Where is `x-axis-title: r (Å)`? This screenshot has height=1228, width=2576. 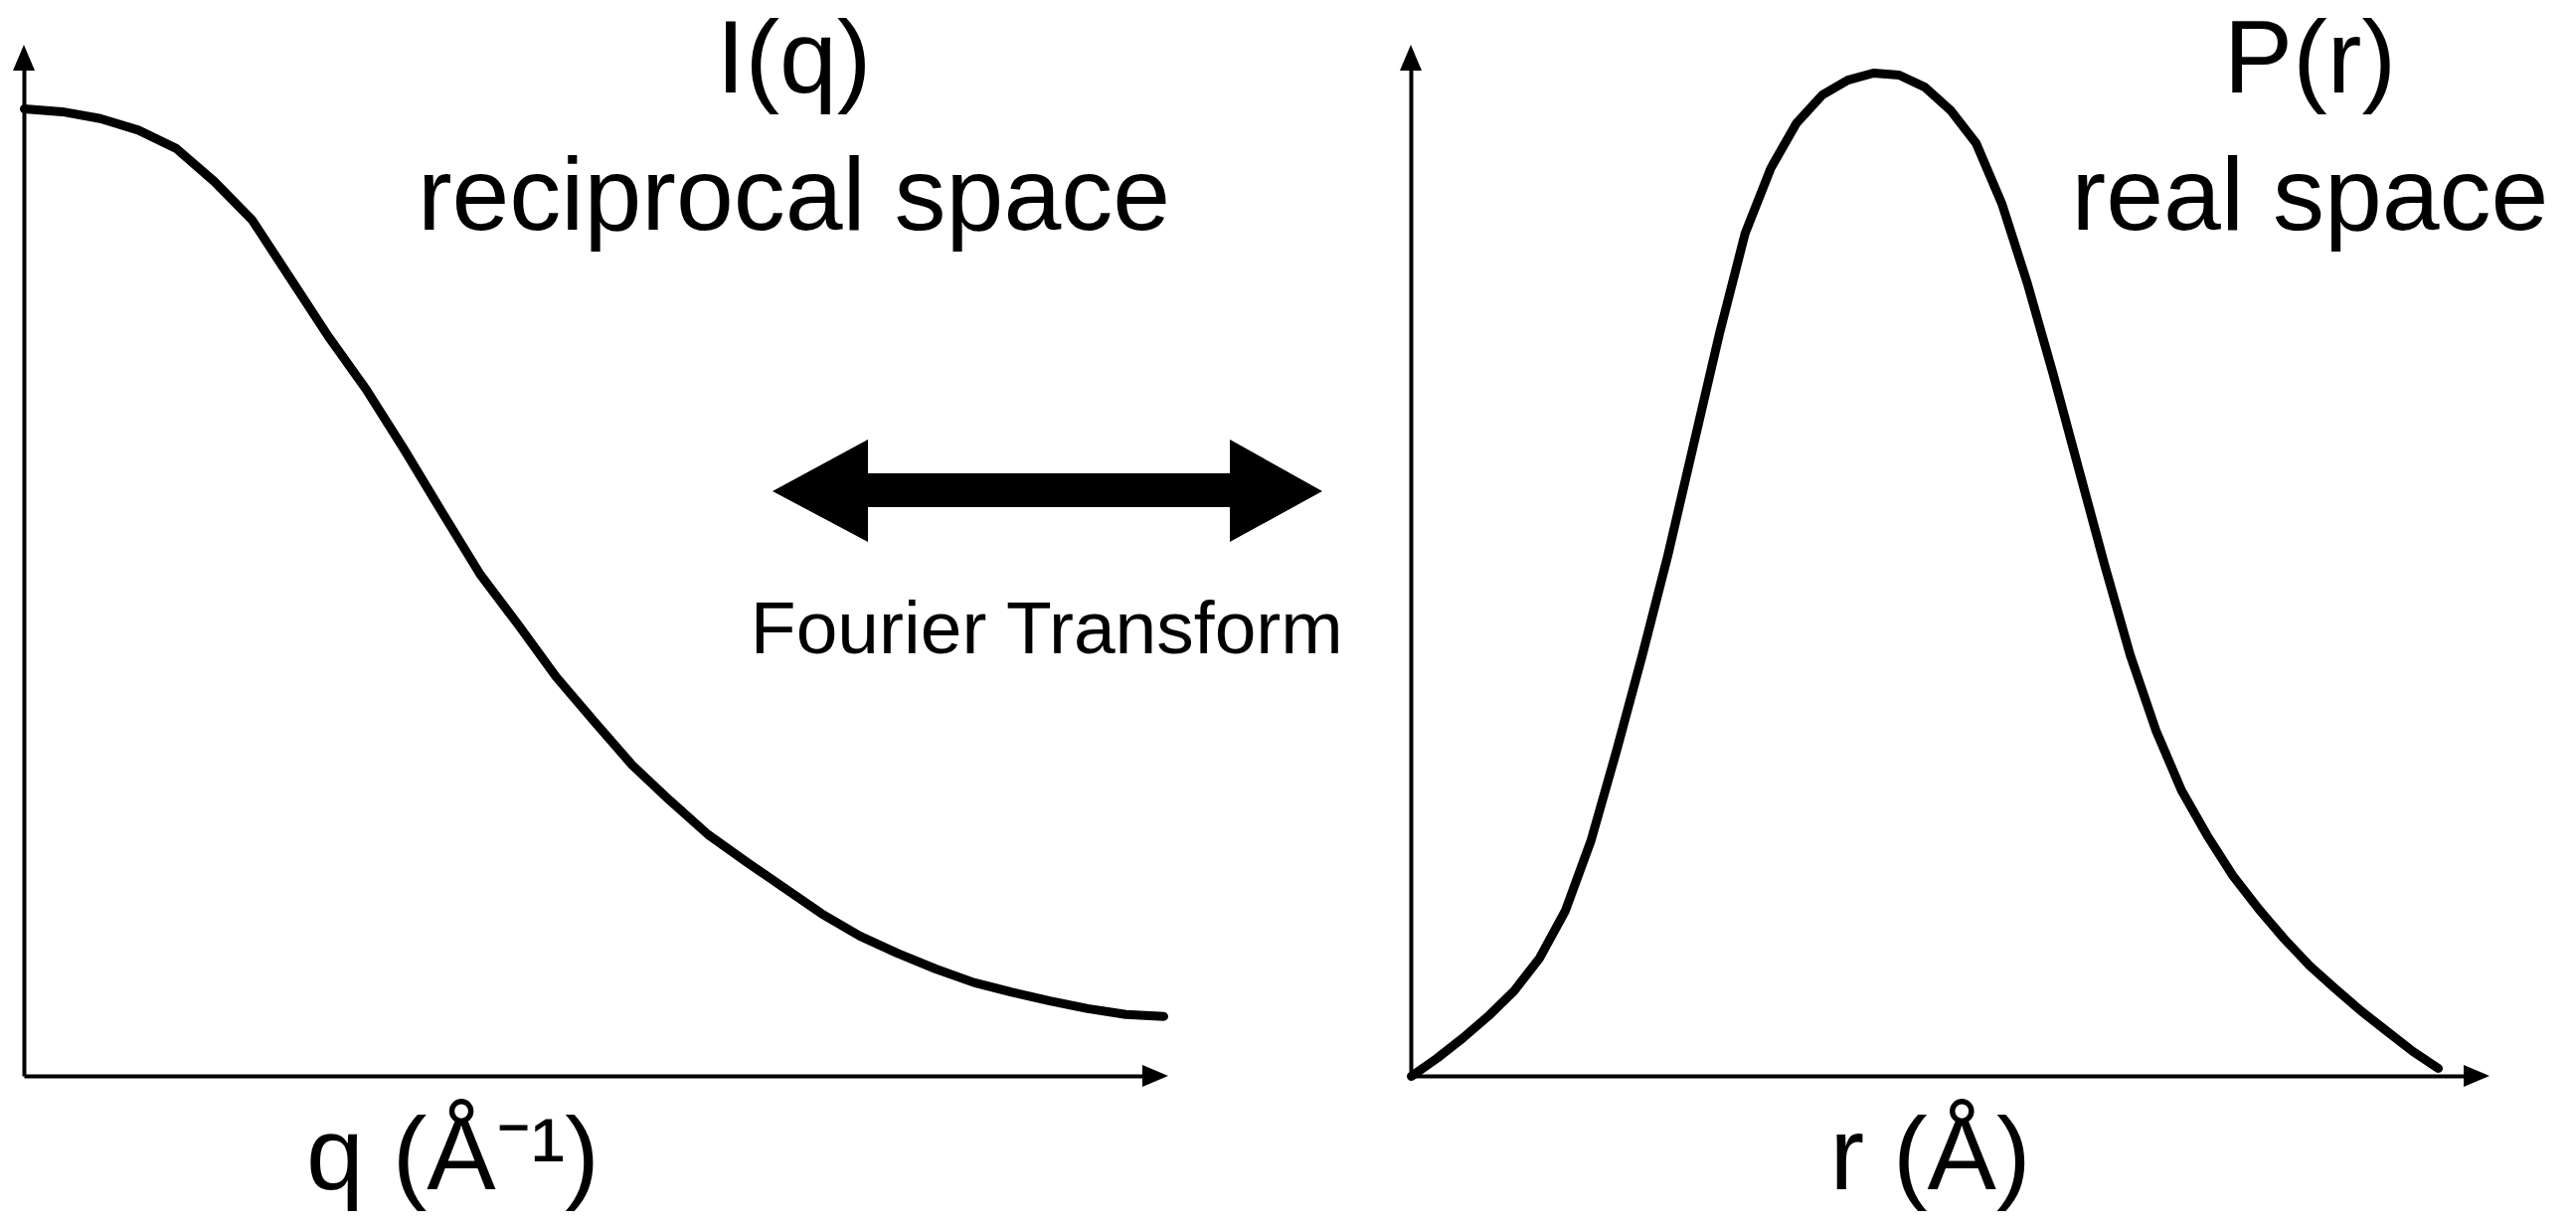 x-axis-title: r (Å) is located at coordinates (1930, 1153).